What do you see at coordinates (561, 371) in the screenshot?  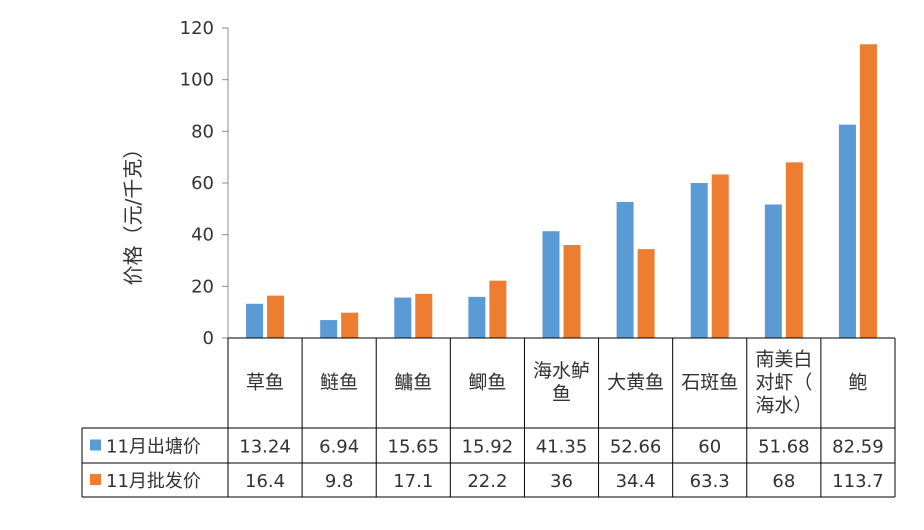 I see `category-label: 海水鲈` at bounding box center [561, 371].